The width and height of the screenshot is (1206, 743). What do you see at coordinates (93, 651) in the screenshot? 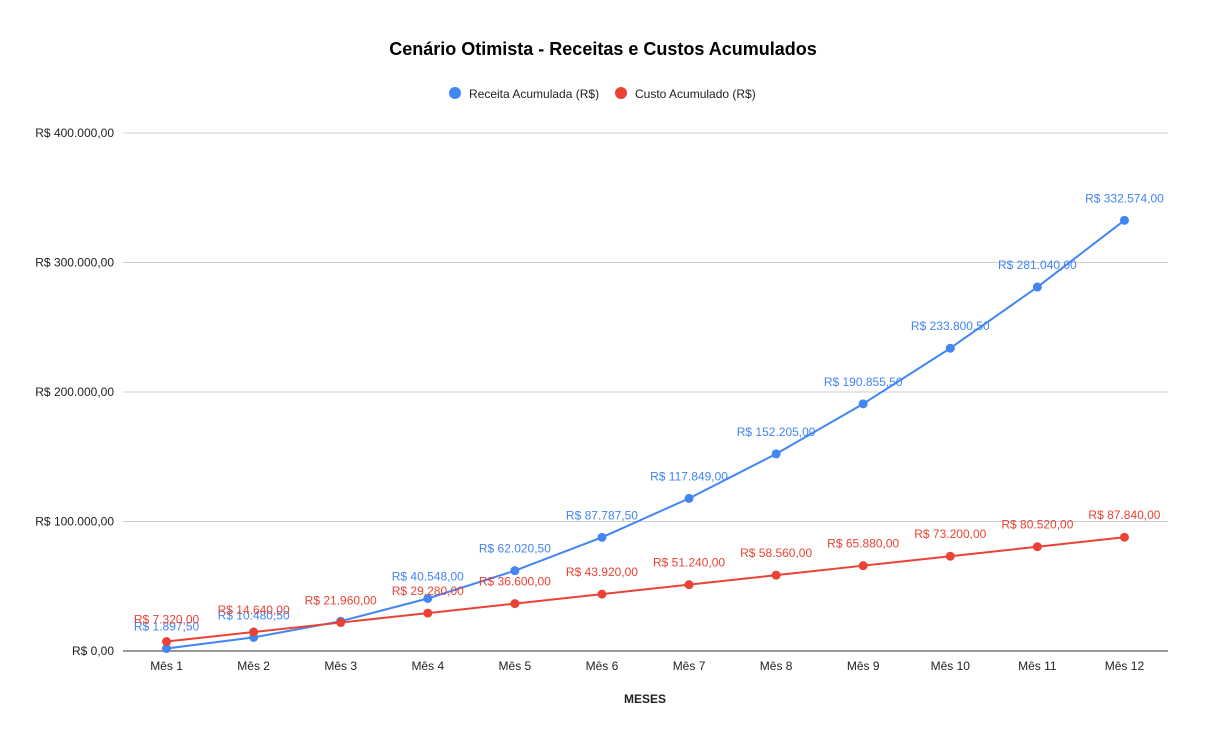
I see `y-tick-label: R$ 0,00` at bounding box center [93, 651].